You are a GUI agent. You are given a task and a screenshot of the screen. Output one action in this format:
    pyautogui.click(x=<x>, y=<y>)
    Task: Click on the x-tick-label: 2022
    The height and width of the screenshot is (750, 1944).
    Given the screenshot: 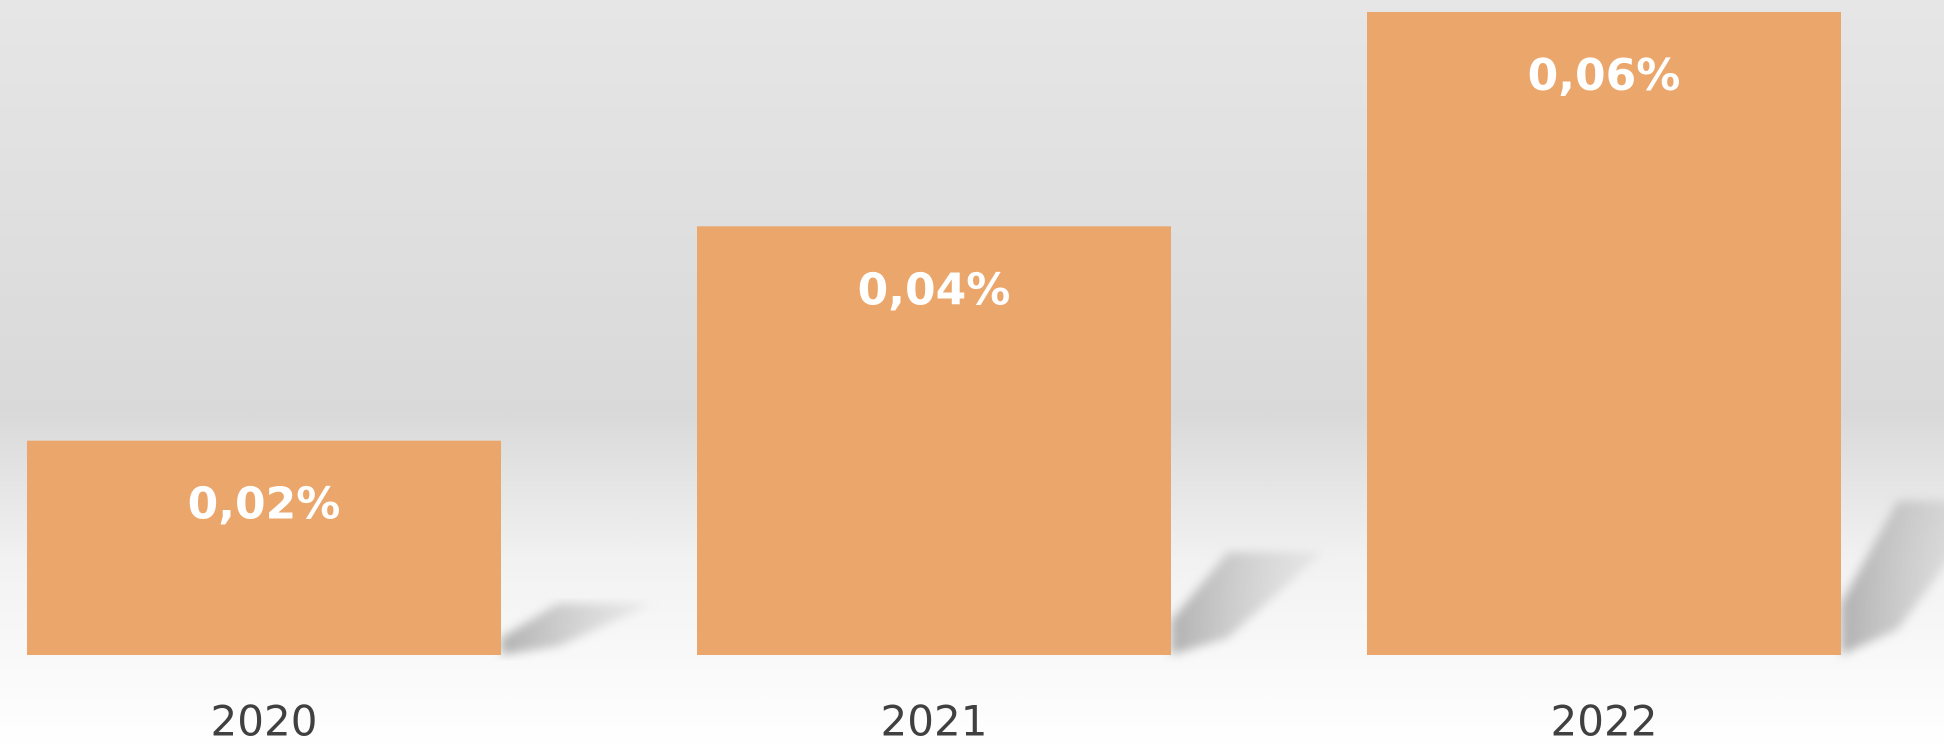 What is the action you would take?
    pyautogui.click(x=1604, y=721)
    